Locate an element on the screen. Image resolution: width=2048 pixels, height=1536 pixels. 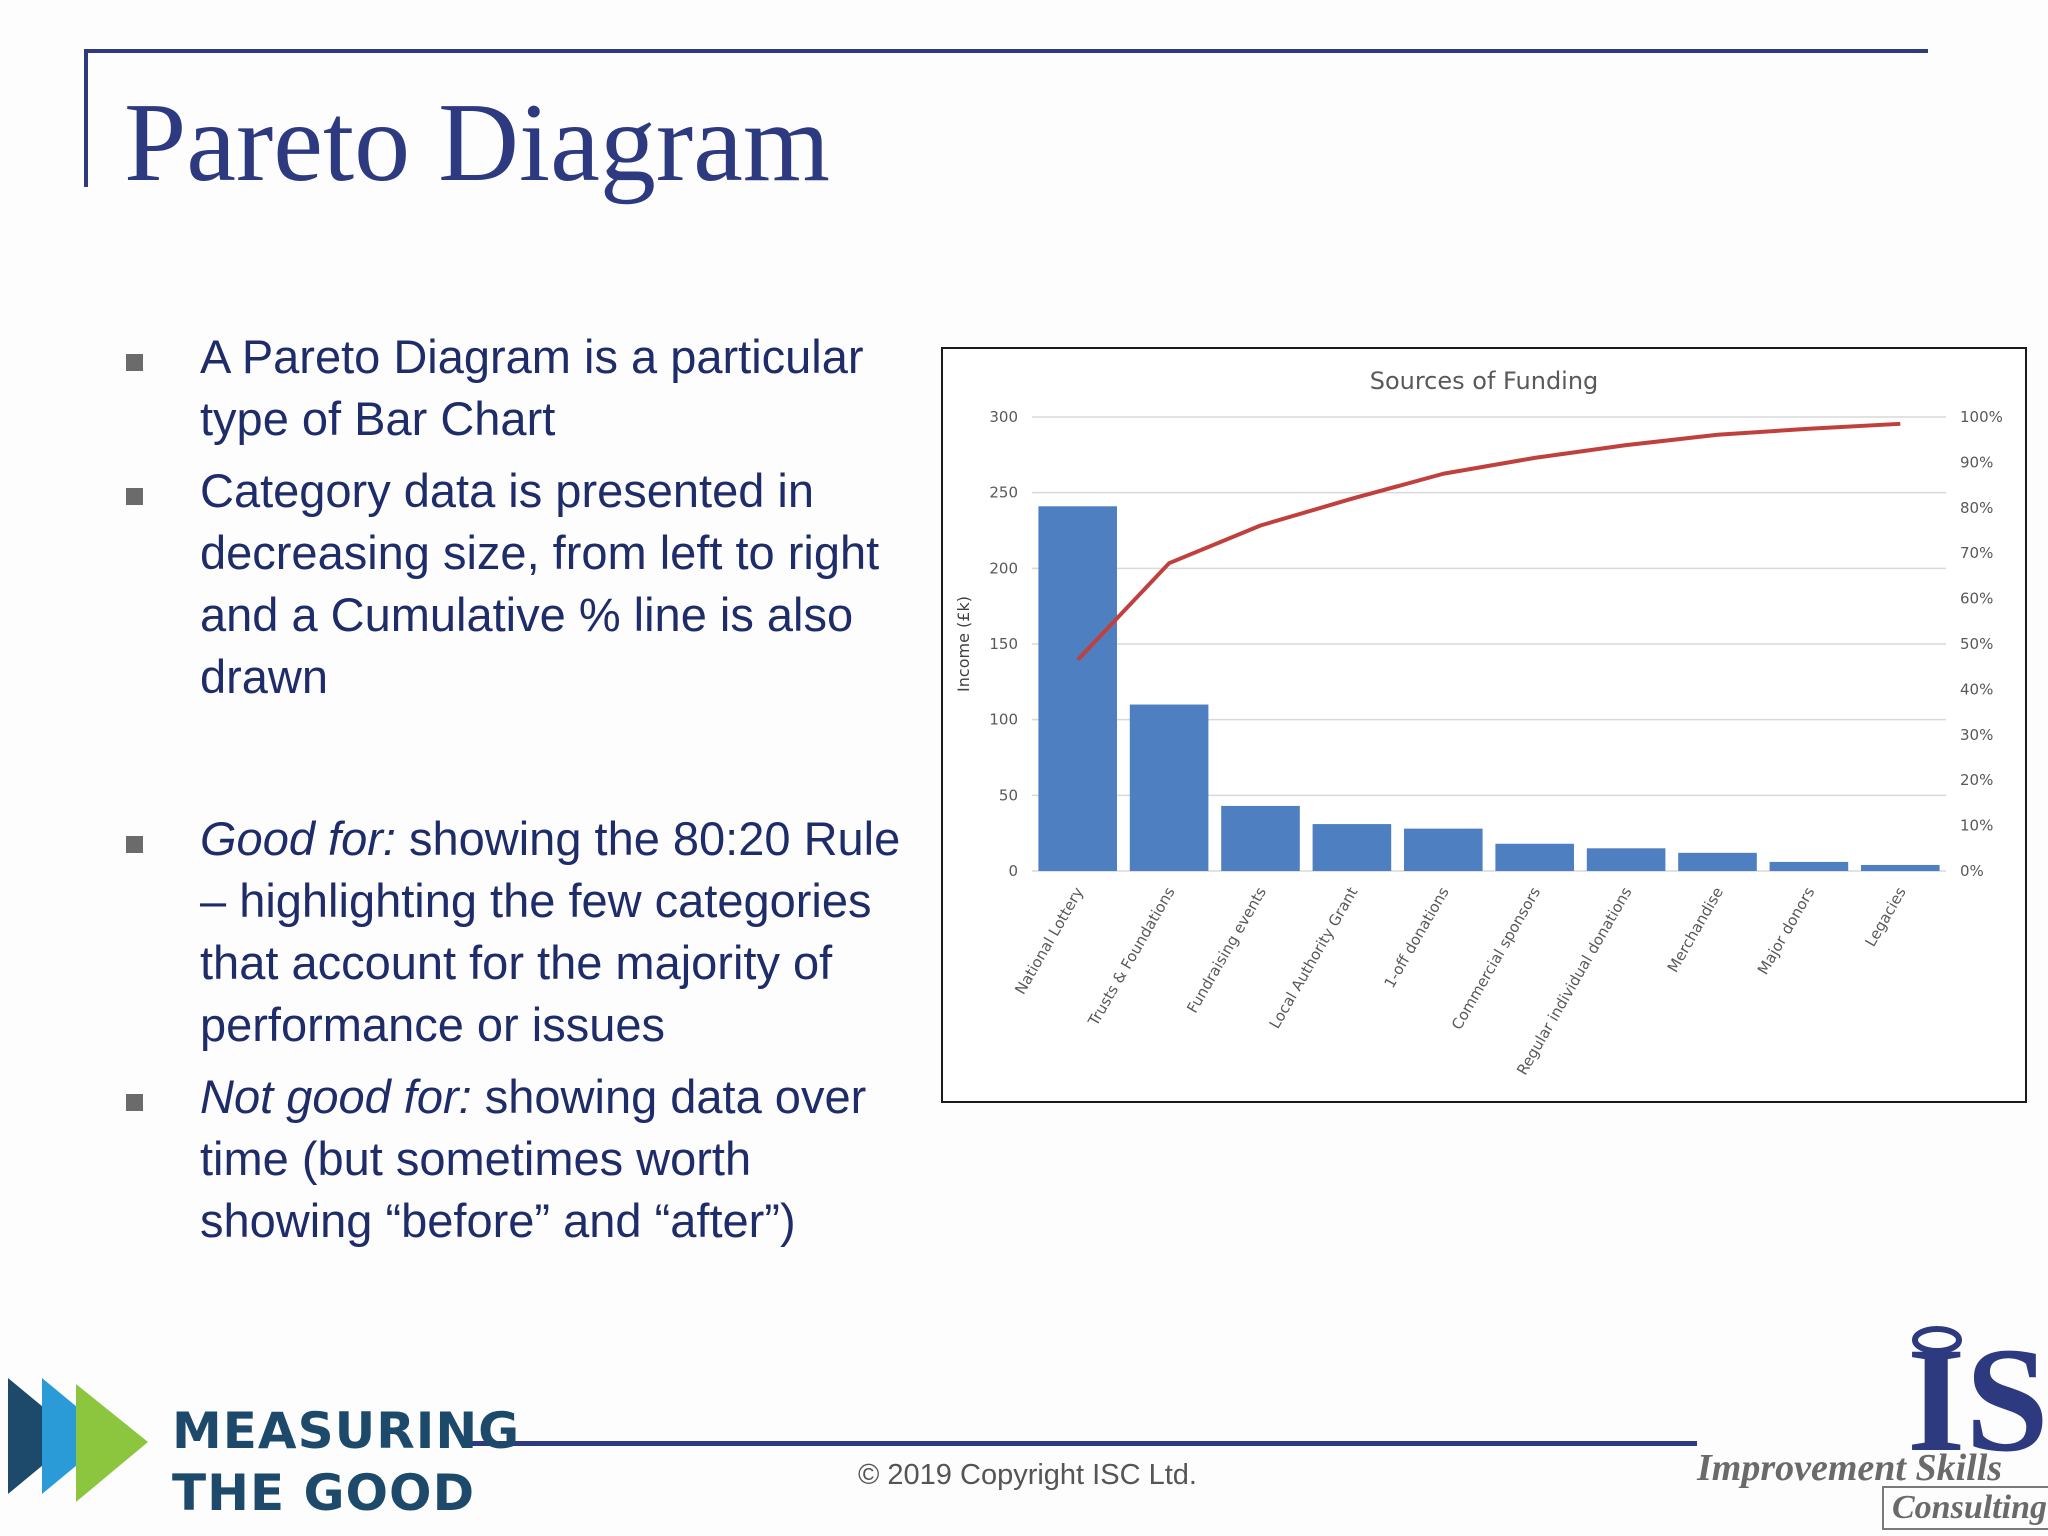
cumulative-line is located at coordinates (1488, 541).